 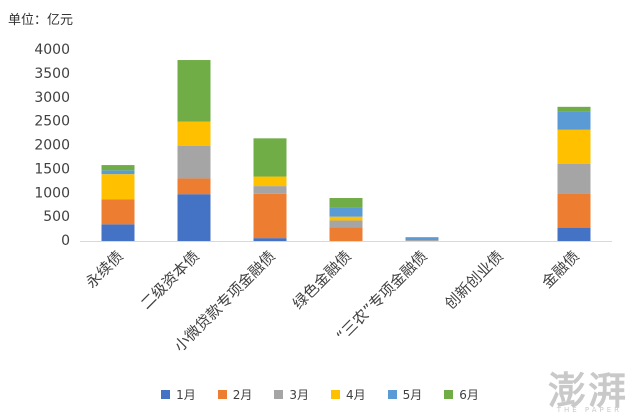 I want to click on legend-item: 2月, so click(x=235, y=394).